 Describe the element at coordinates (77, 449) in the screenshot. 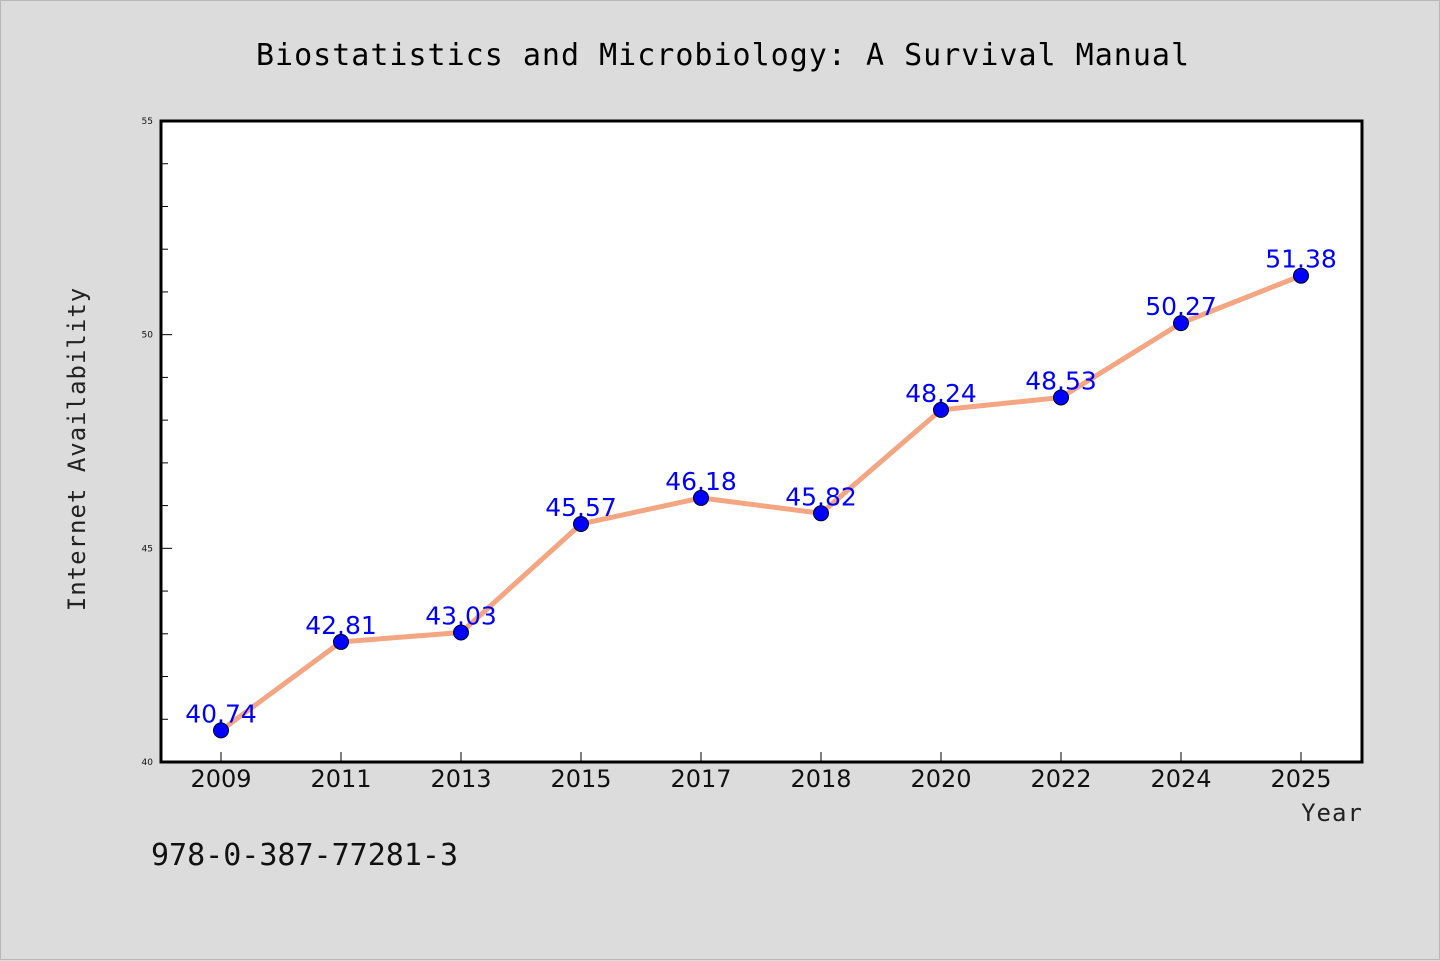

I see `y-axis-label: Internet Availability` at that location.